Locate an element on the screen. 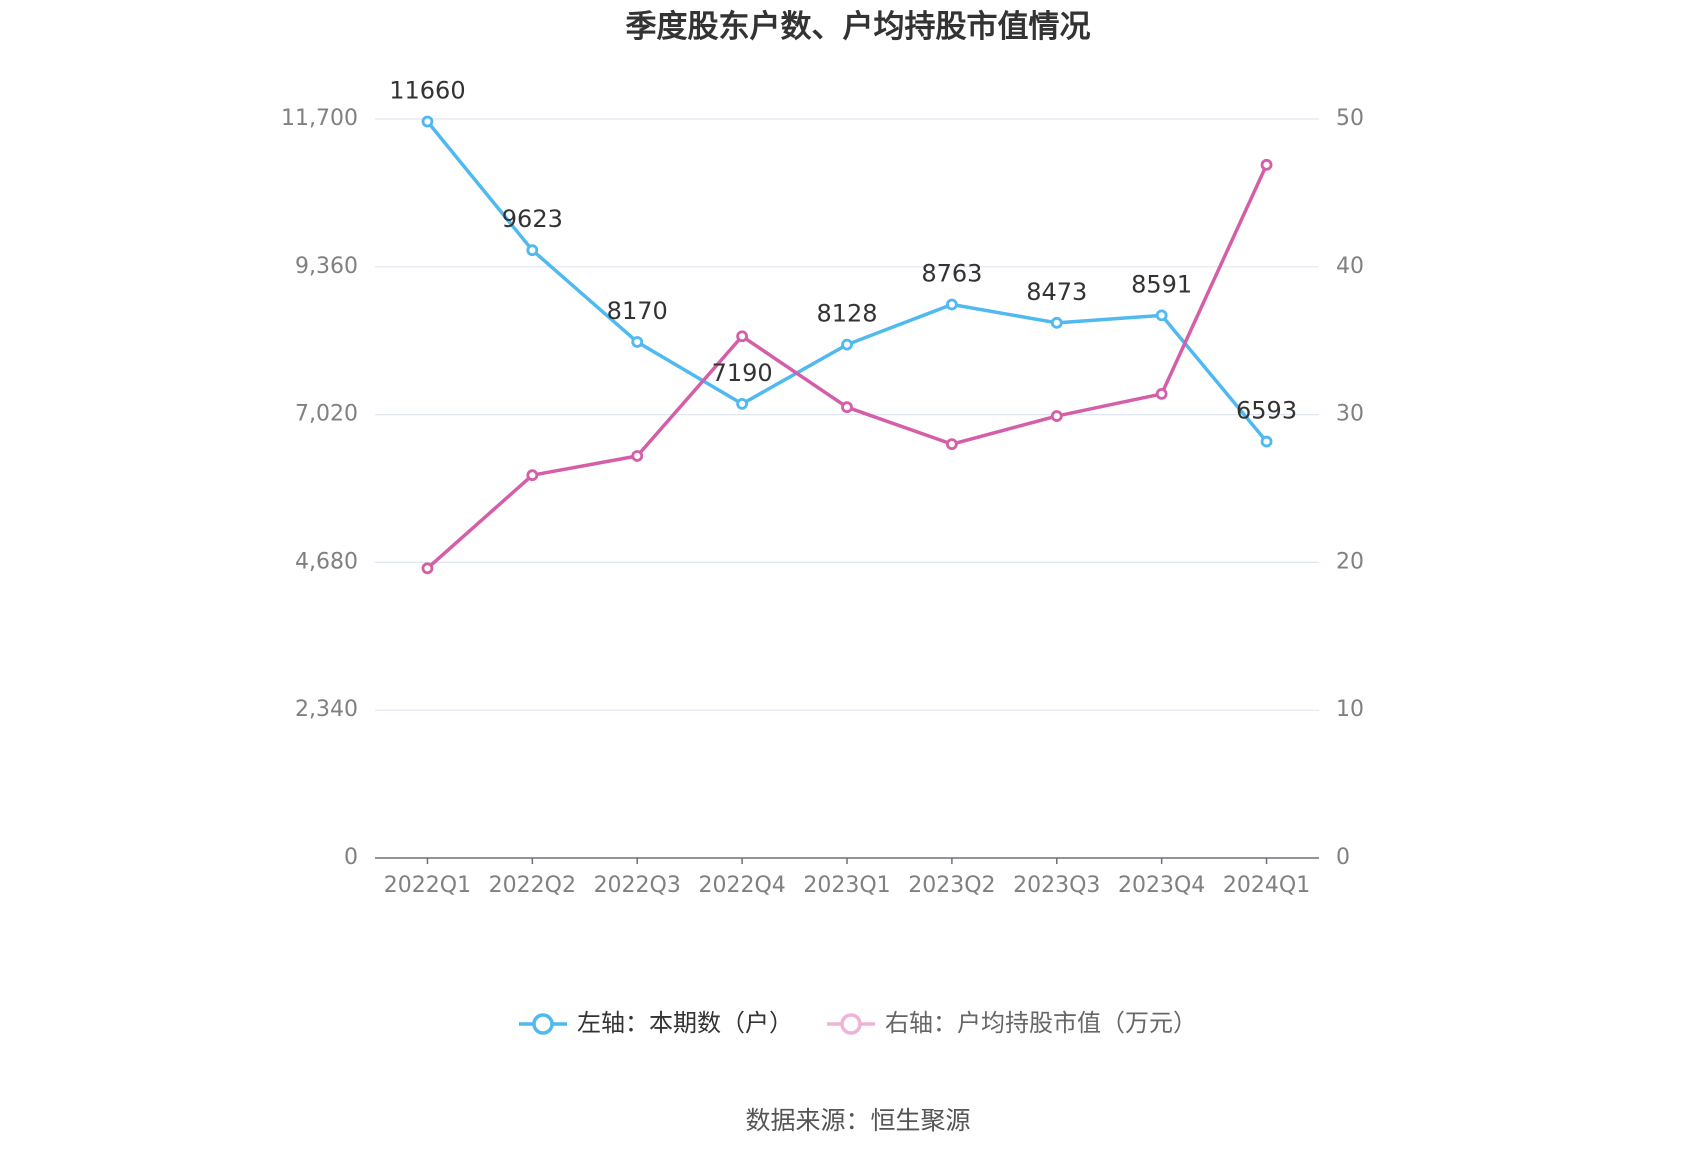 The image size is (1700, 1150). right-axis-tick-label: 50 is located at coordinates (1350, 118).